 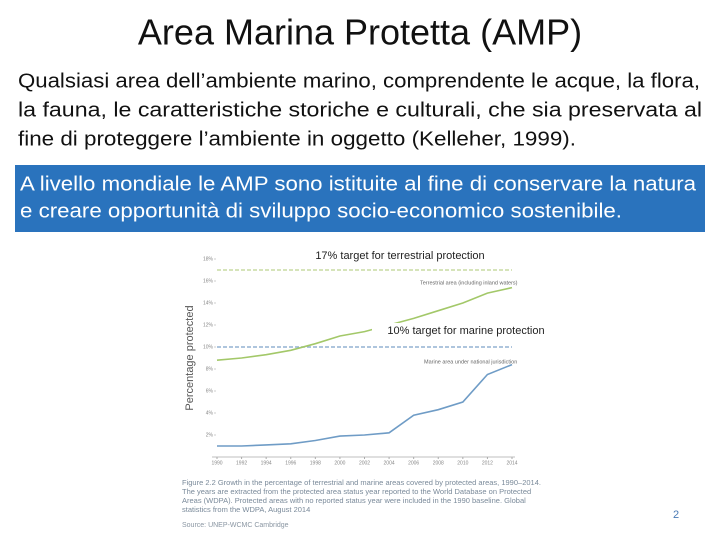 What do you see at coordinates (210, 369) in the screenshot?
I see `y-tick-label: 8%` at bounding box center [210, 369].